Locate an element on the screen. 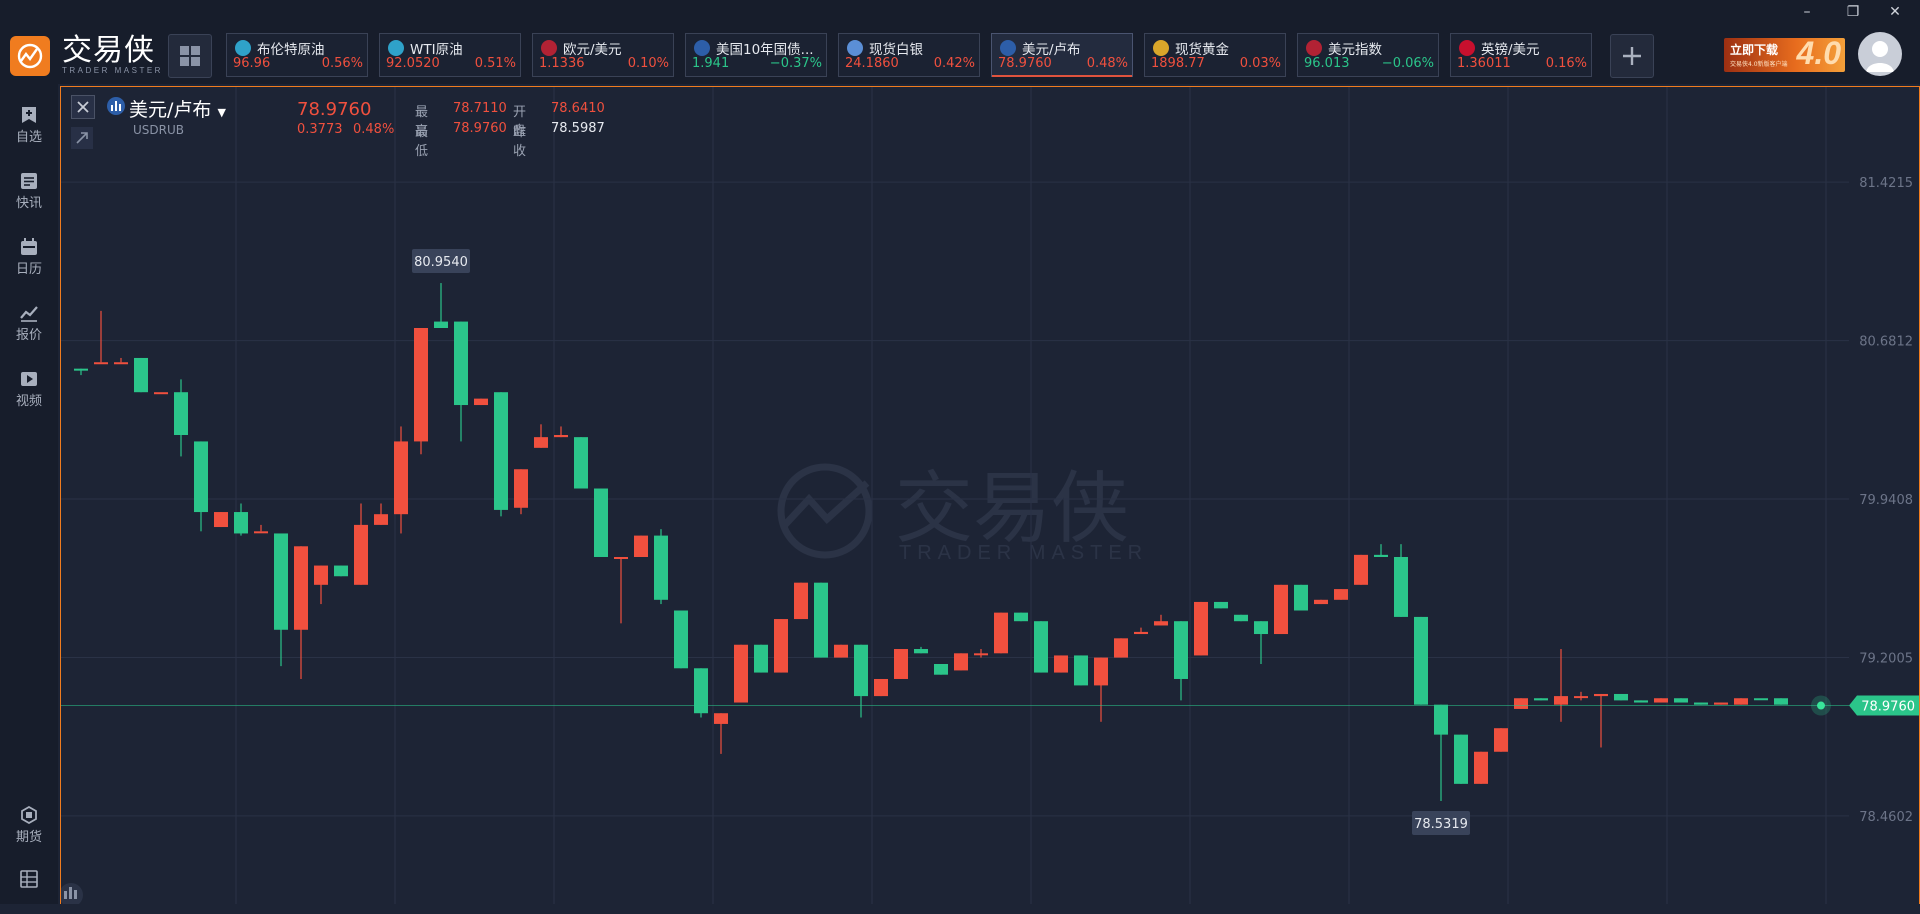  ticker-item: 美元/卢布 78.9760 0.48% is located at coordinates (1062, 55).